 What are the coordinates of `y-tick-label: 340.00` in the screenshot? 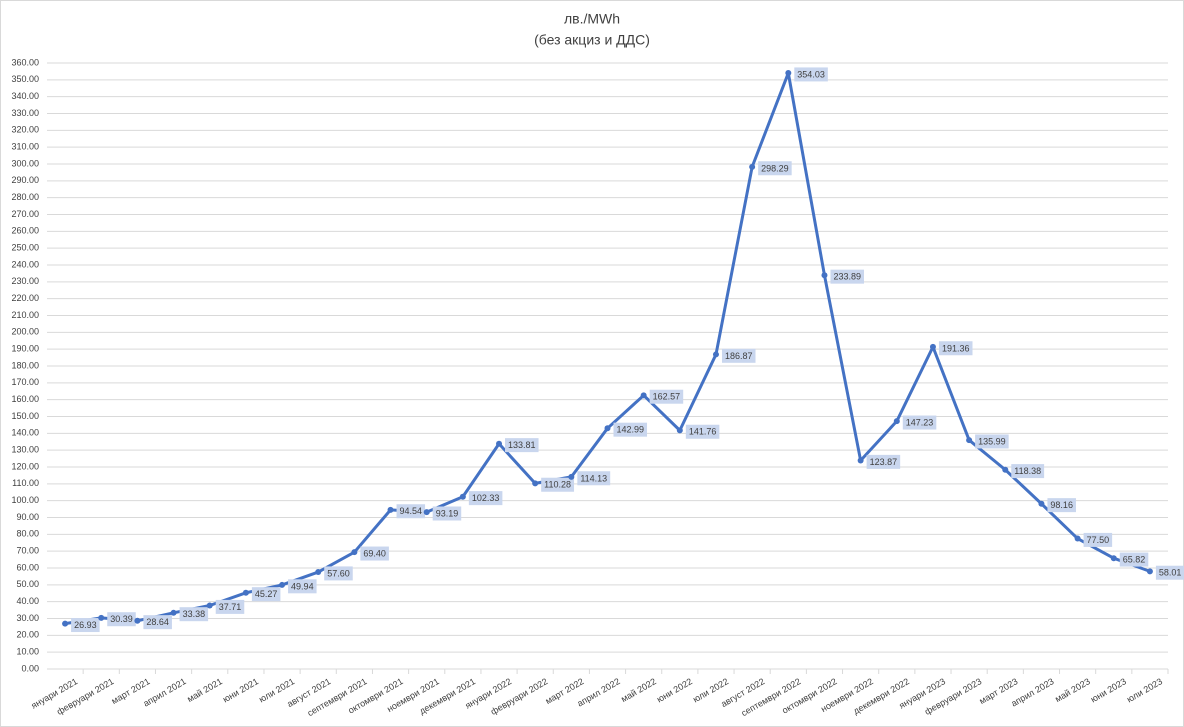 It's located at (25, 96).